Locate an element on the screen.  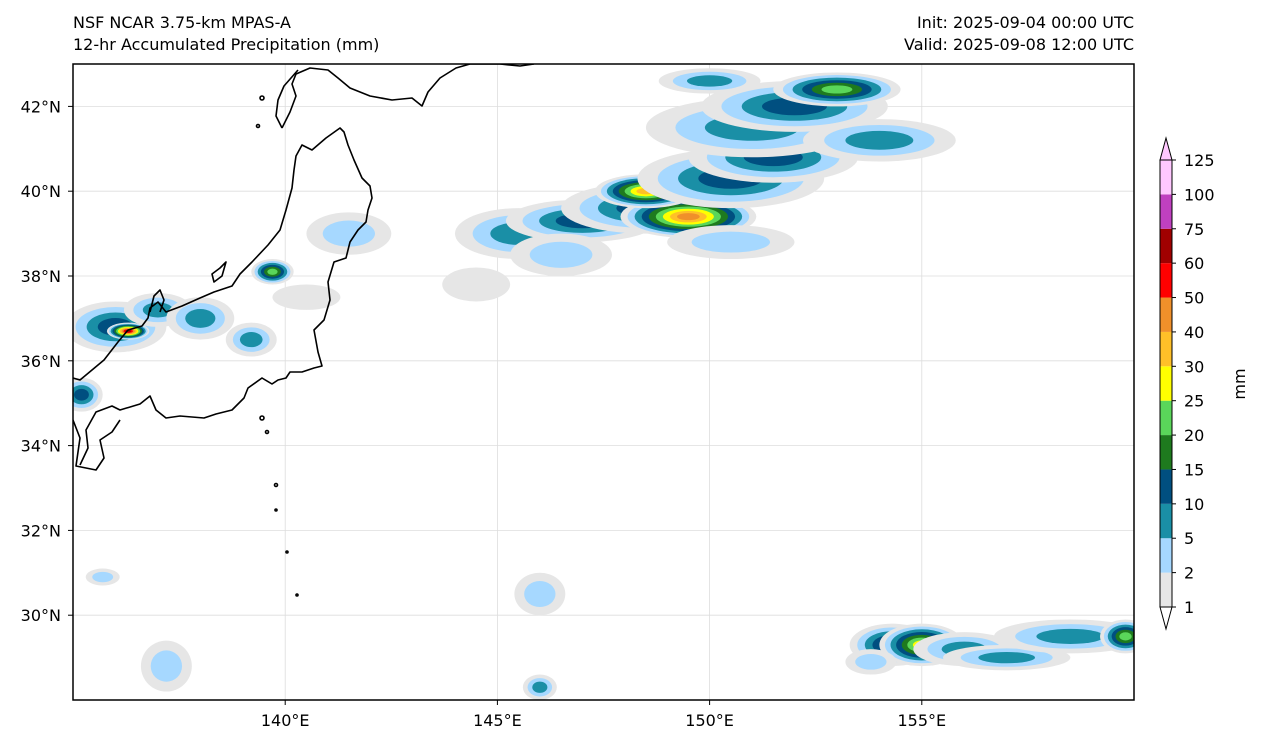
lon-tick-label: 145°E is located at coordinates (497, 720).